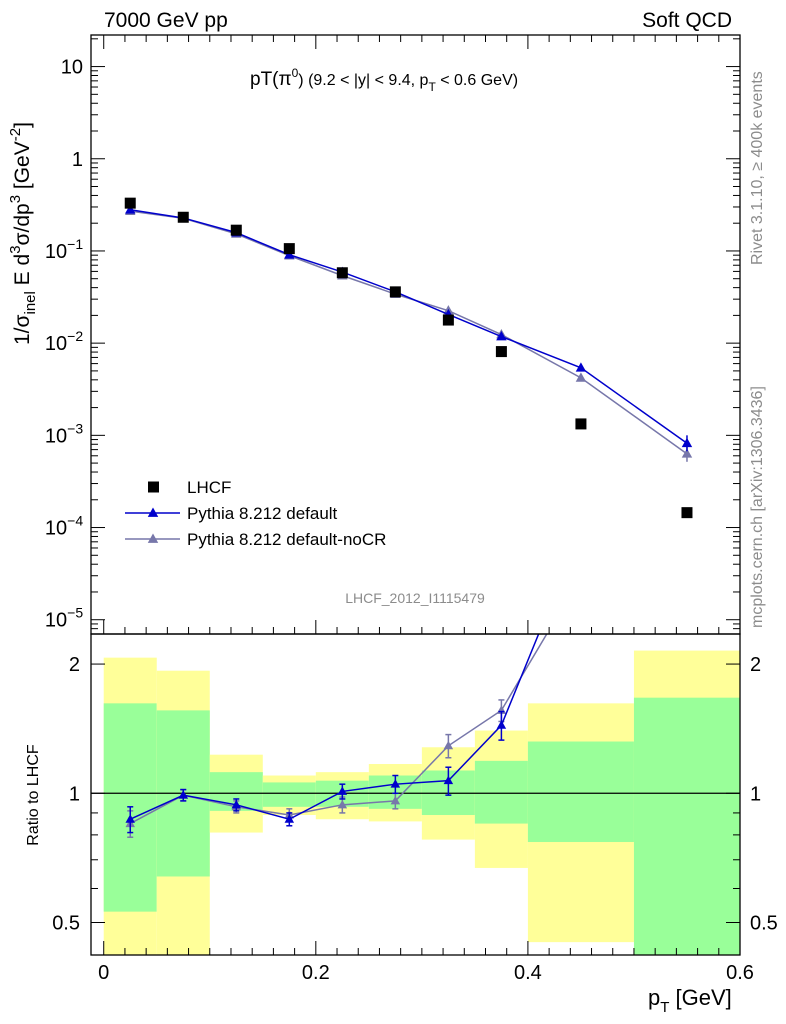  Describe the element at coordinates (64, 249) in the screenshot. I see `upper-ytick-label-2: 10⁻¹` at that location.